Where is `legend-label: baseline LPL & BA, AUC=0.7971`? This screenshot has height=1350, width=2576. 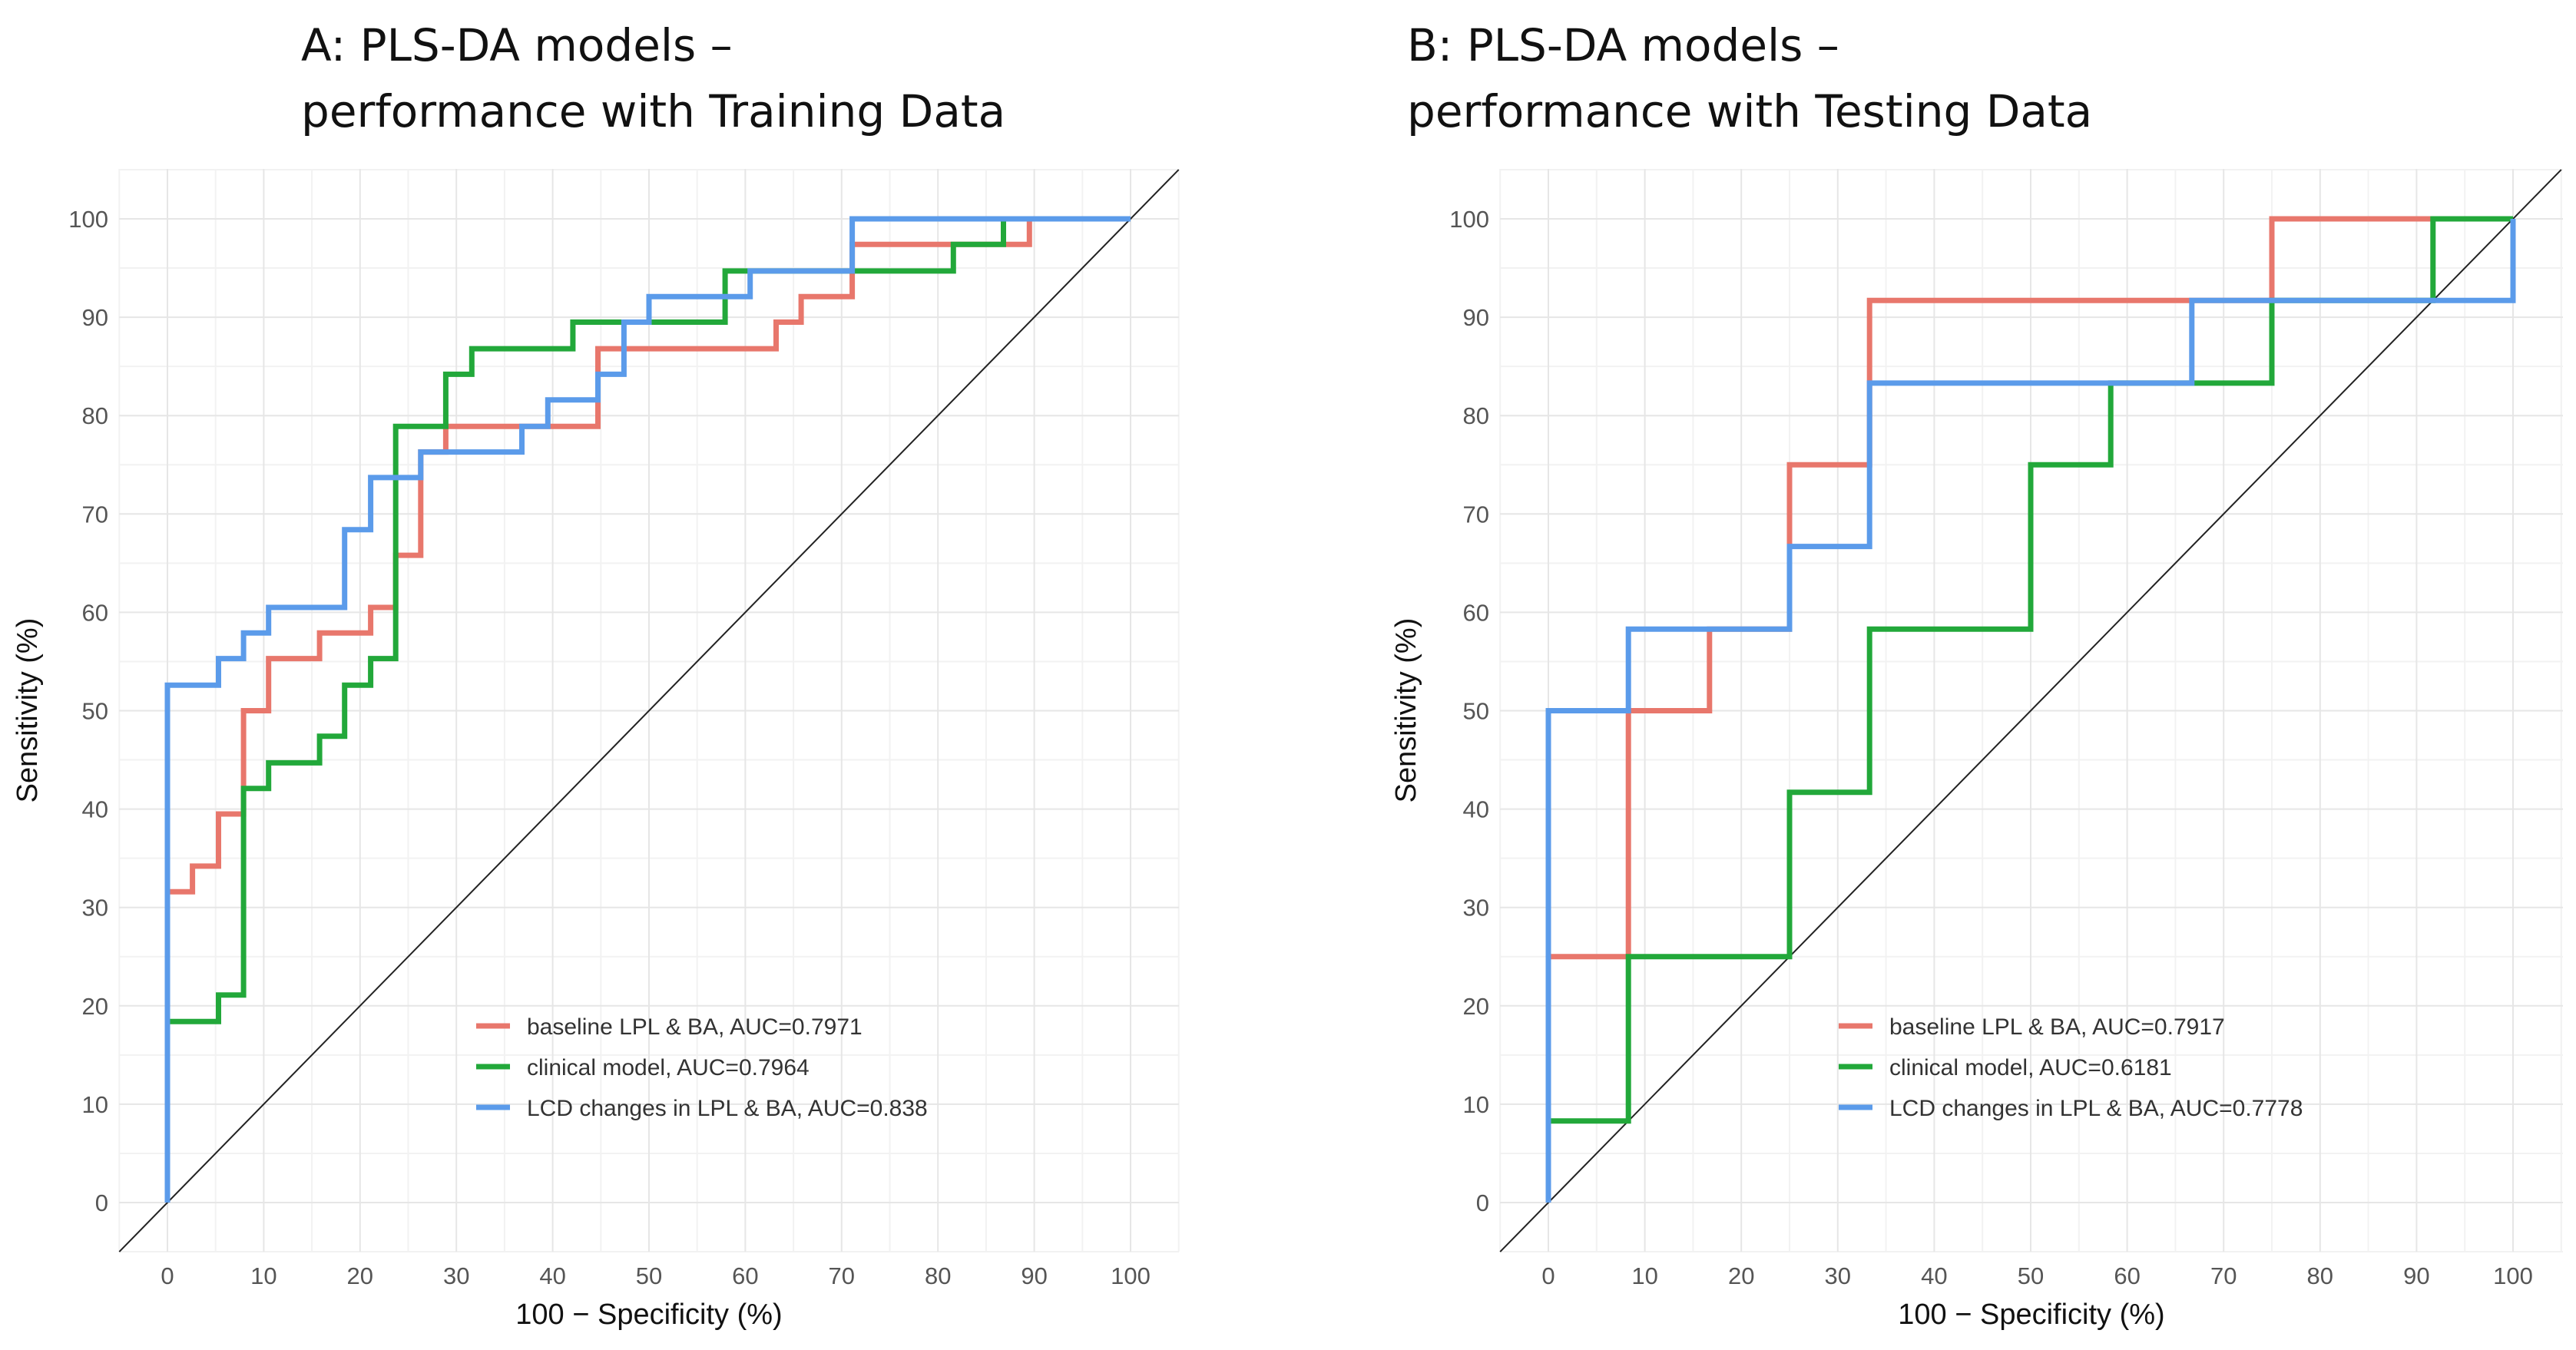
legend-label: baseline LPL & BA, AUC=0.7971 is located at coordinates (695, 1027).